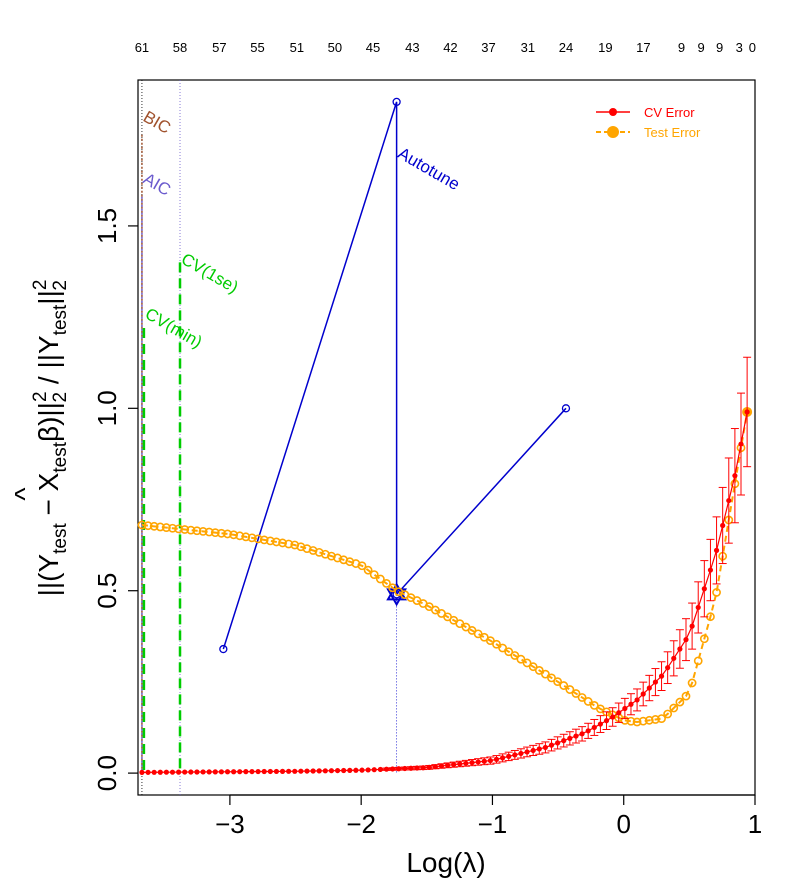  I want to click on top-axis: 61 58 57 55 51 50 45 43 42 37 31 24 19 17 9 9 9 3 0, so click(445, 47).